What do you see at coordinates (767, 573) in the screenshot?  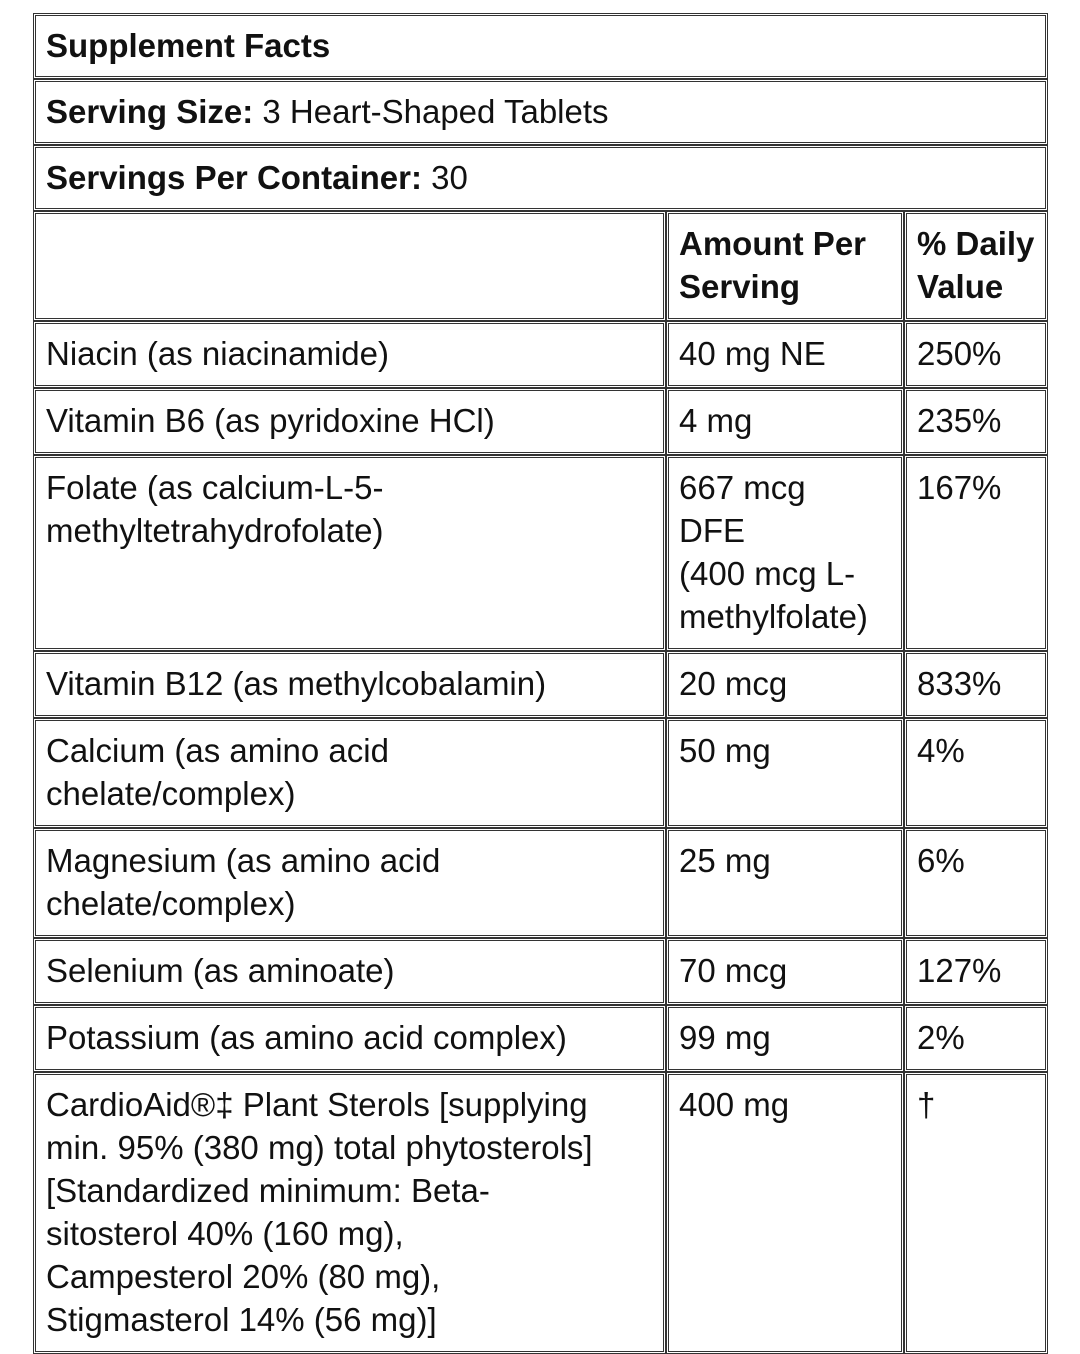 I see `nutrient-amount-line: (400 mcg L-` at bounding box center [767, 573].